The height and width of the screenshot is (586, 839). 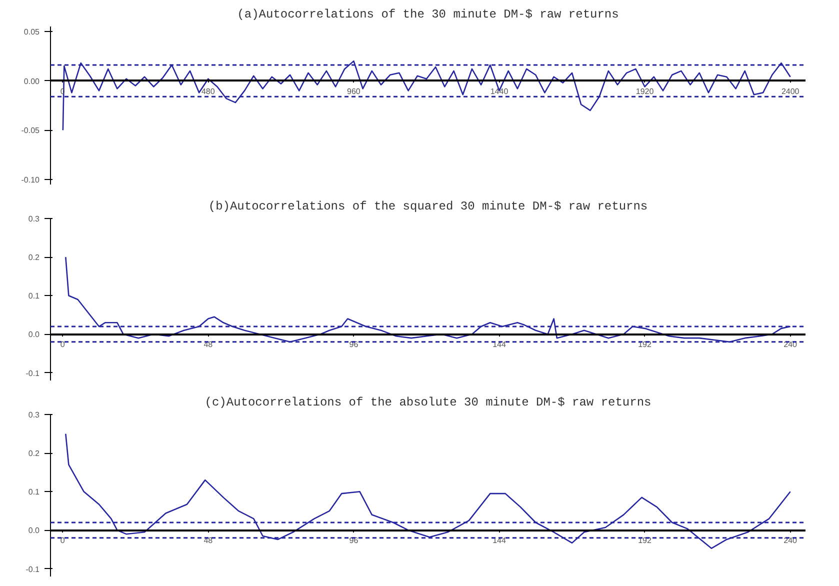 What do you see at coordinates (790, 91) in the screenshot?
I see `x-tick-label: 2400` at bounding box center [790, 91].